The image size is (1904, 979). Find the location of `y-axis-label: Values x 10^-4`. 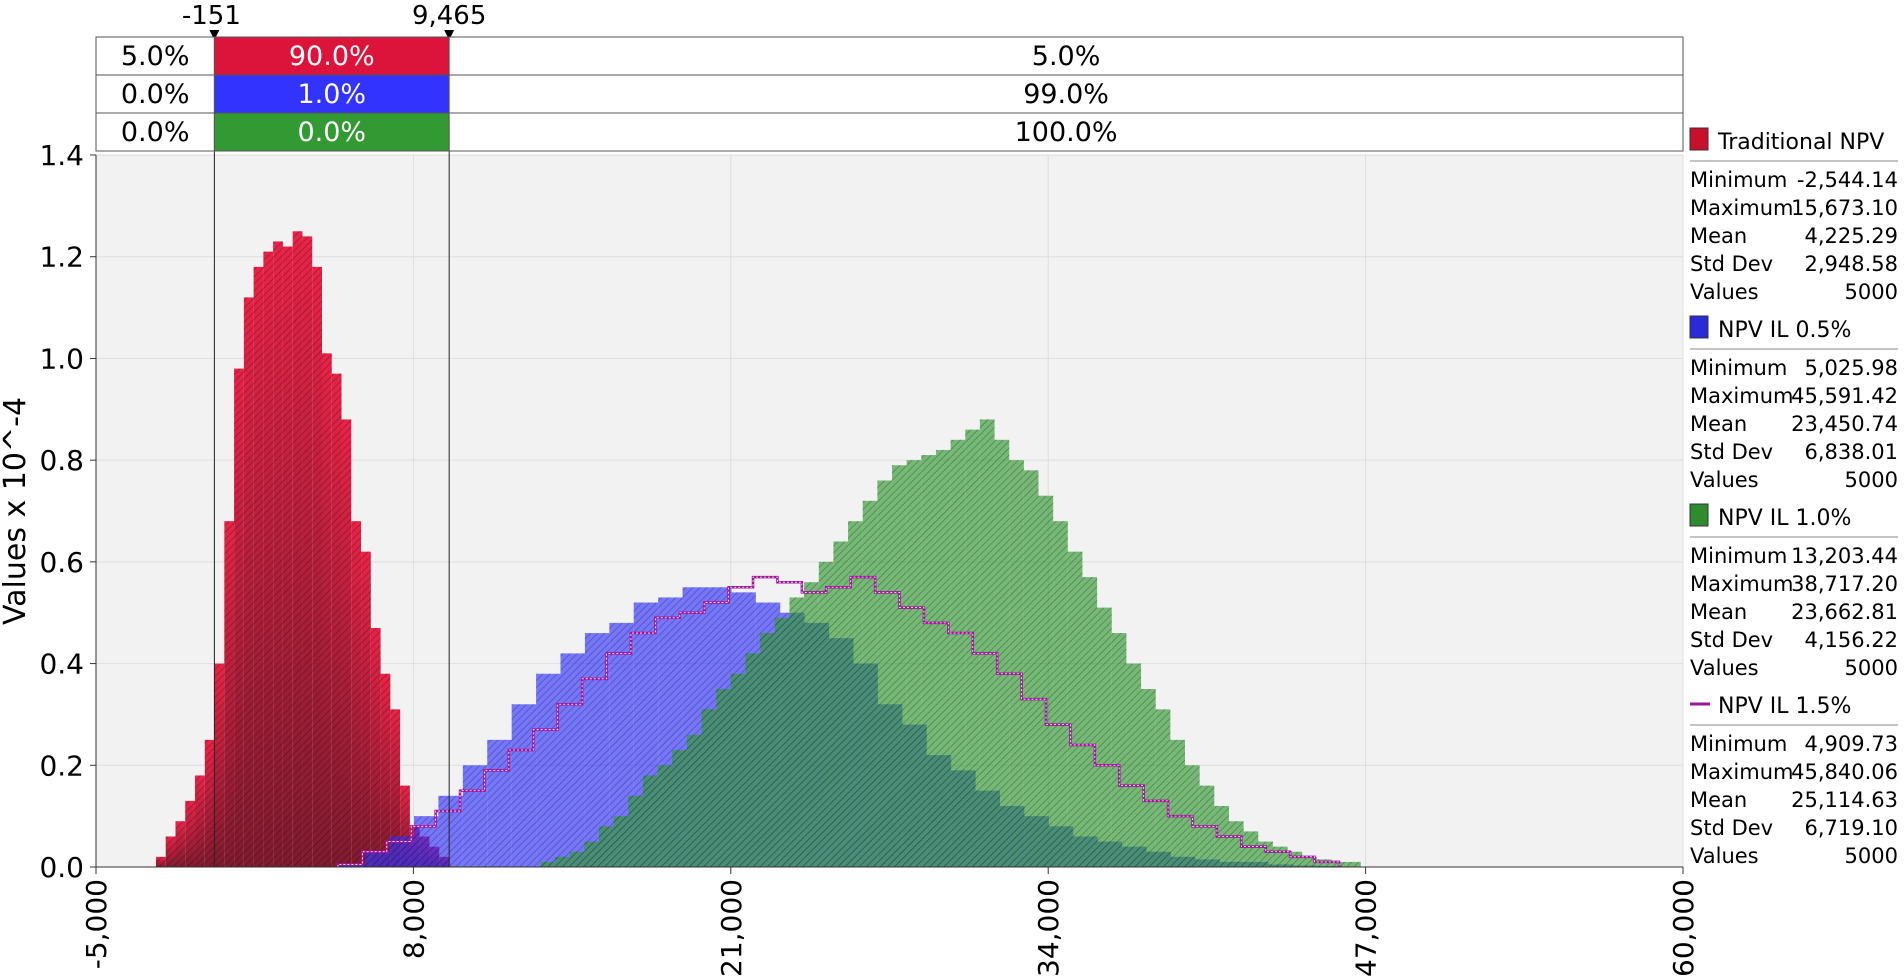

y-axis-label: Values x 10^-4 is located at coordinates (16, 511).